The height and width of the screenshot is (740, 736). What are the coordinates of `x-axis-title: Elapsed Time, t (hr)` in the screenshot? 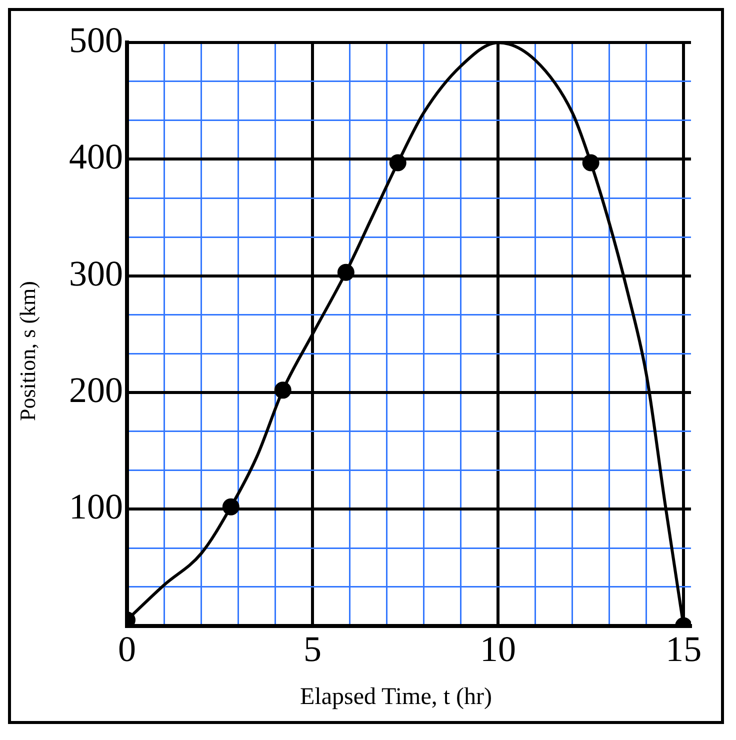 It's located at (396, 697).